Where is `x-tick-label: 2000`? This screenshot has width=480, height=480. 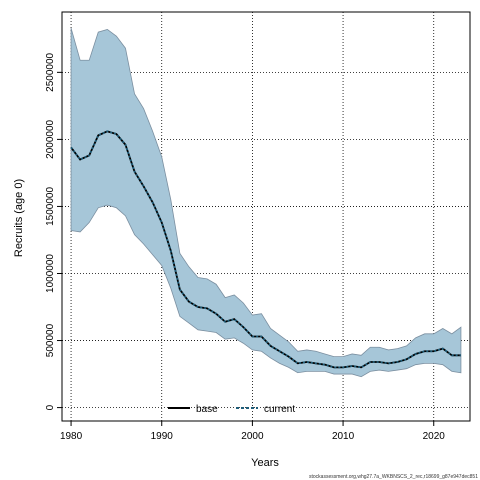 x-tick-label: 2000 is located at coordinates (252, 436).